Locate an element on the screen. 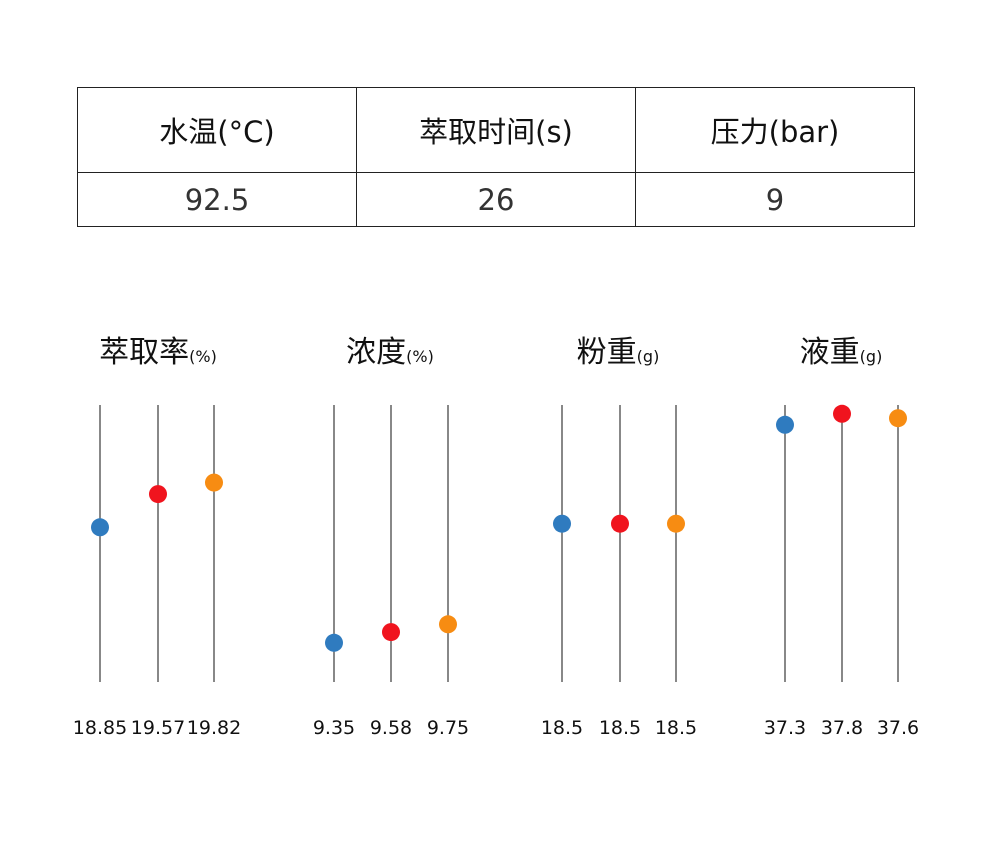 This screenshot has width=990, height=862. panel-title-text: 粉重 is located at coordinates (606, 352).